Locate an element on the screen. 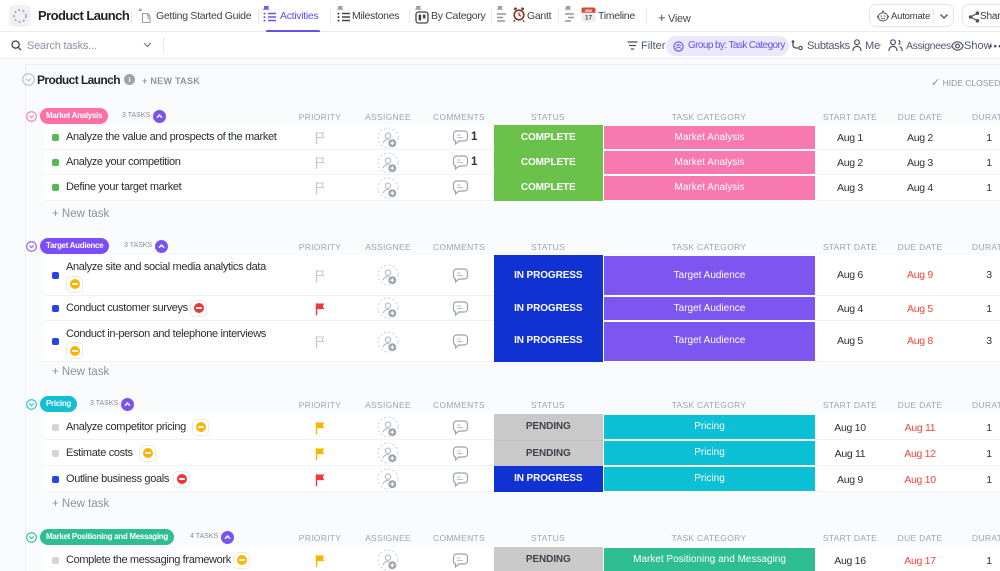 The width and height of the screenshot is (1000, 571). svg-text: MM is located at coordinates (588, 10).